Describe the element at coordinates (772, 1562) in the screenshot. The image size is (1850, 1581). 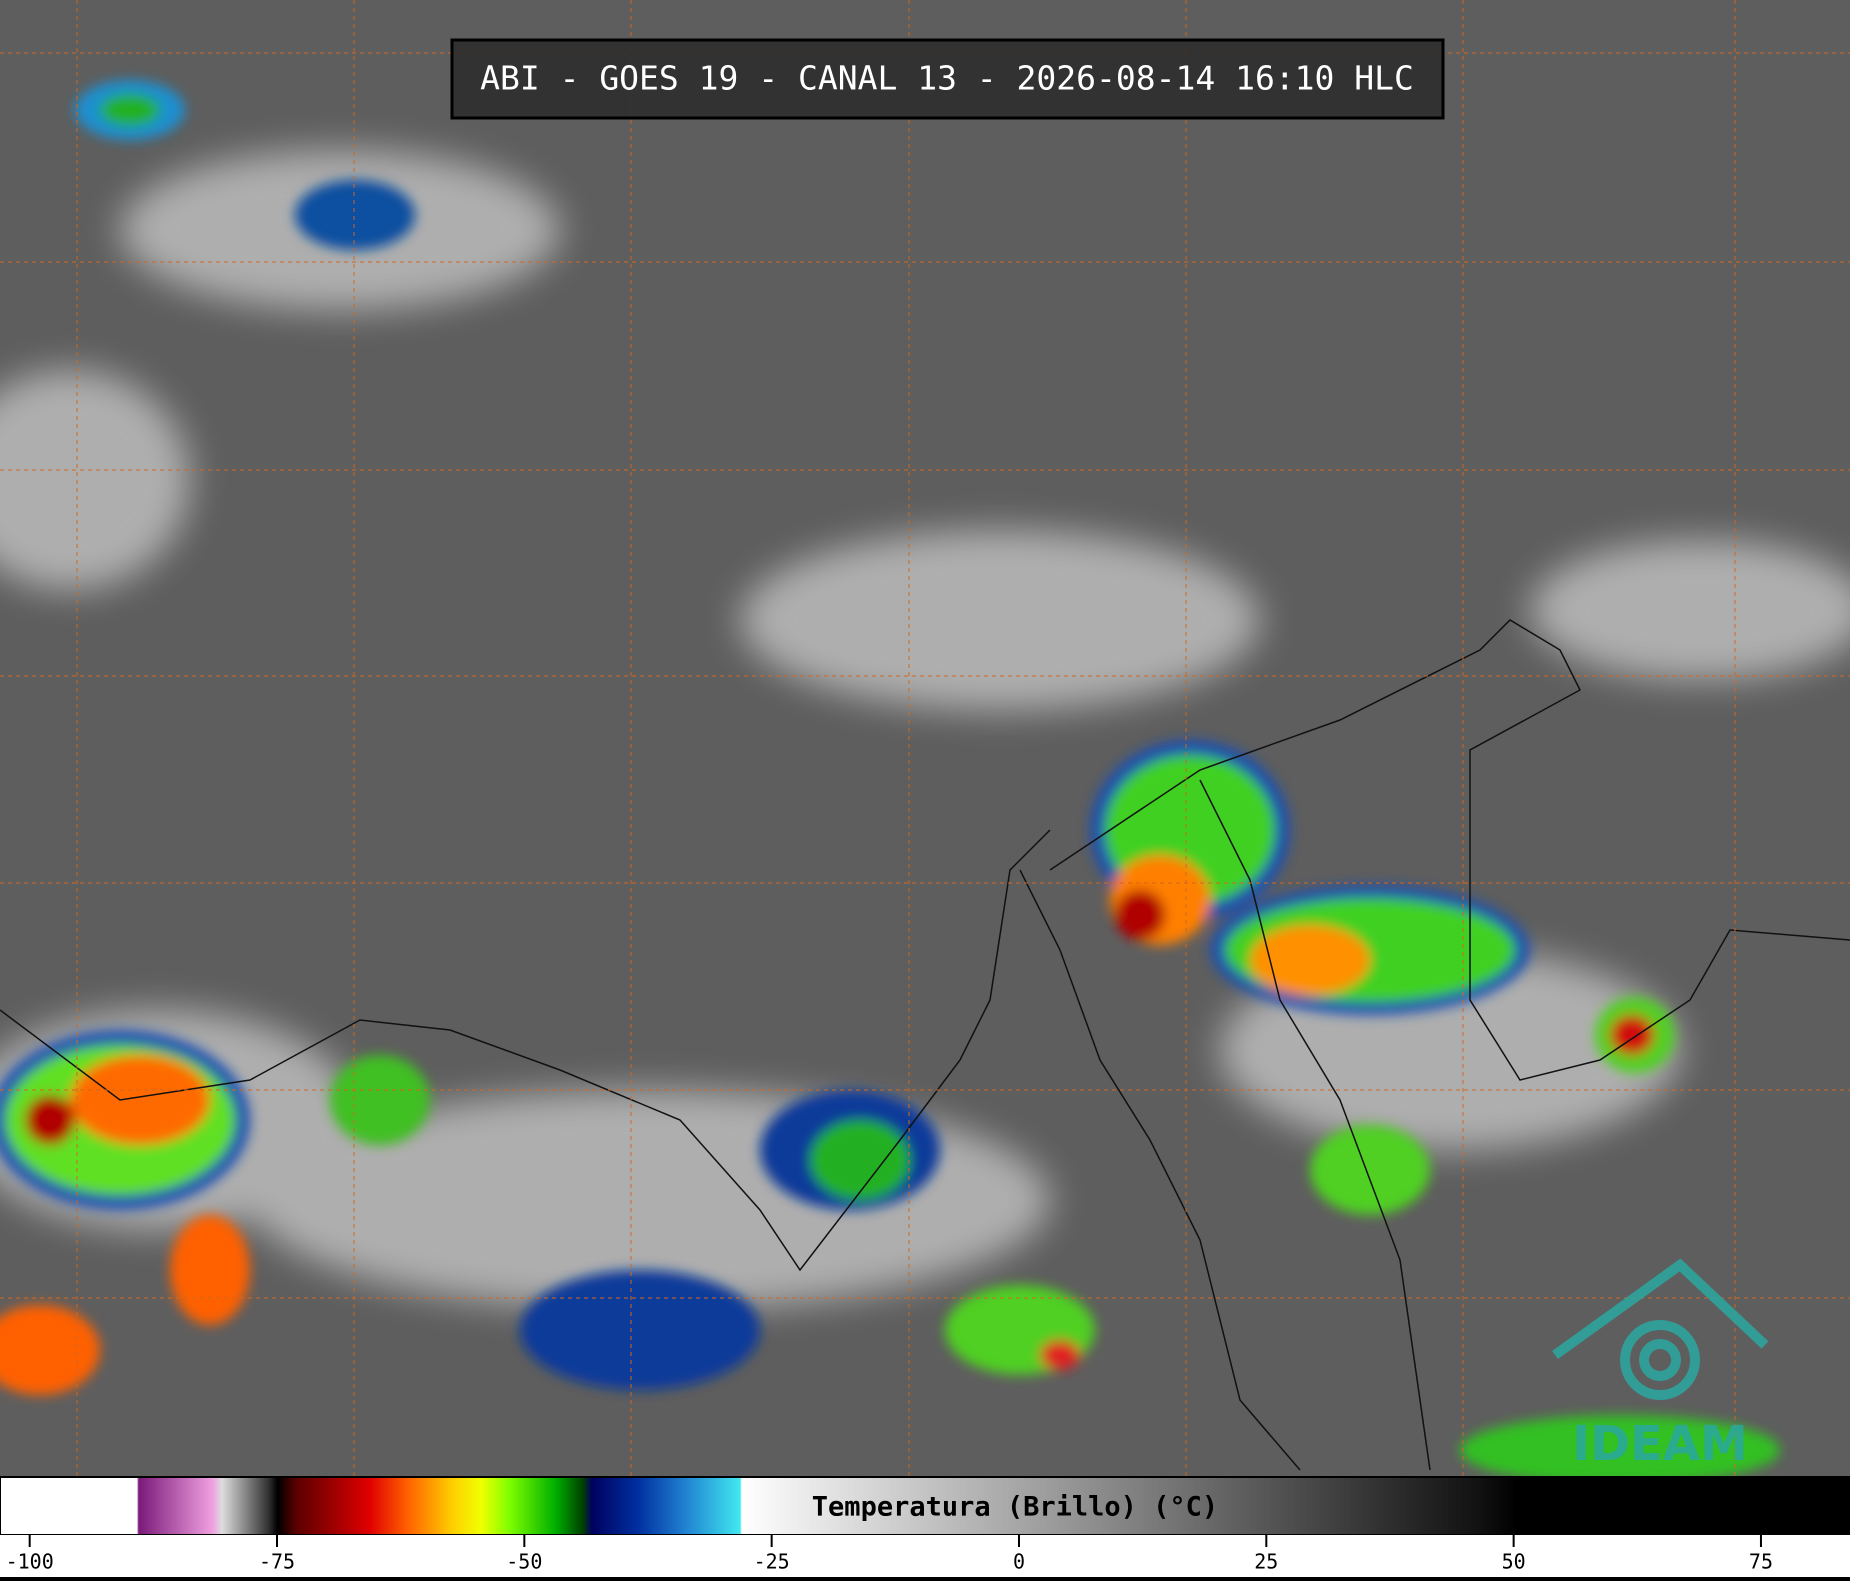
I see `tick-label: -25` at that location.